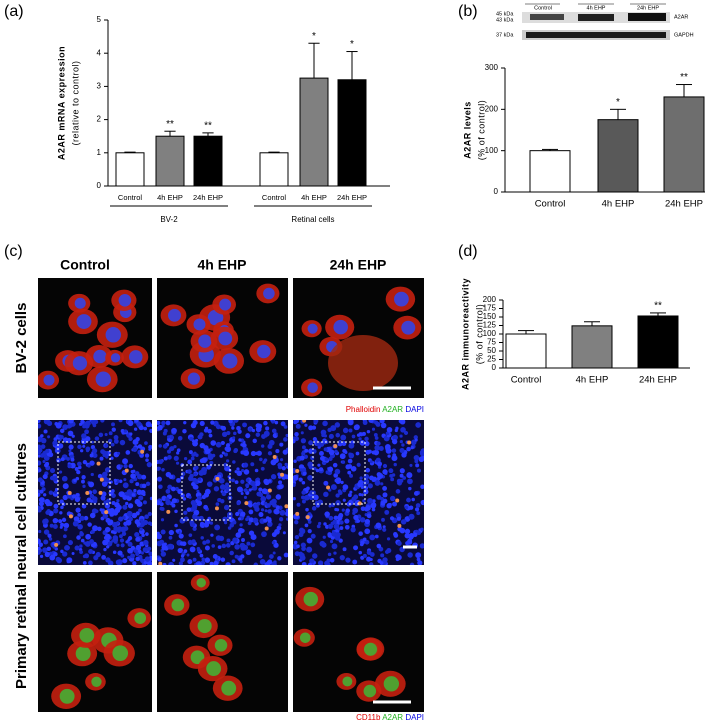  What do you see at coordinates (21, 338) in the screenshot?
I see `row-label: BV-2 cells` at bounding box center [21, 338].